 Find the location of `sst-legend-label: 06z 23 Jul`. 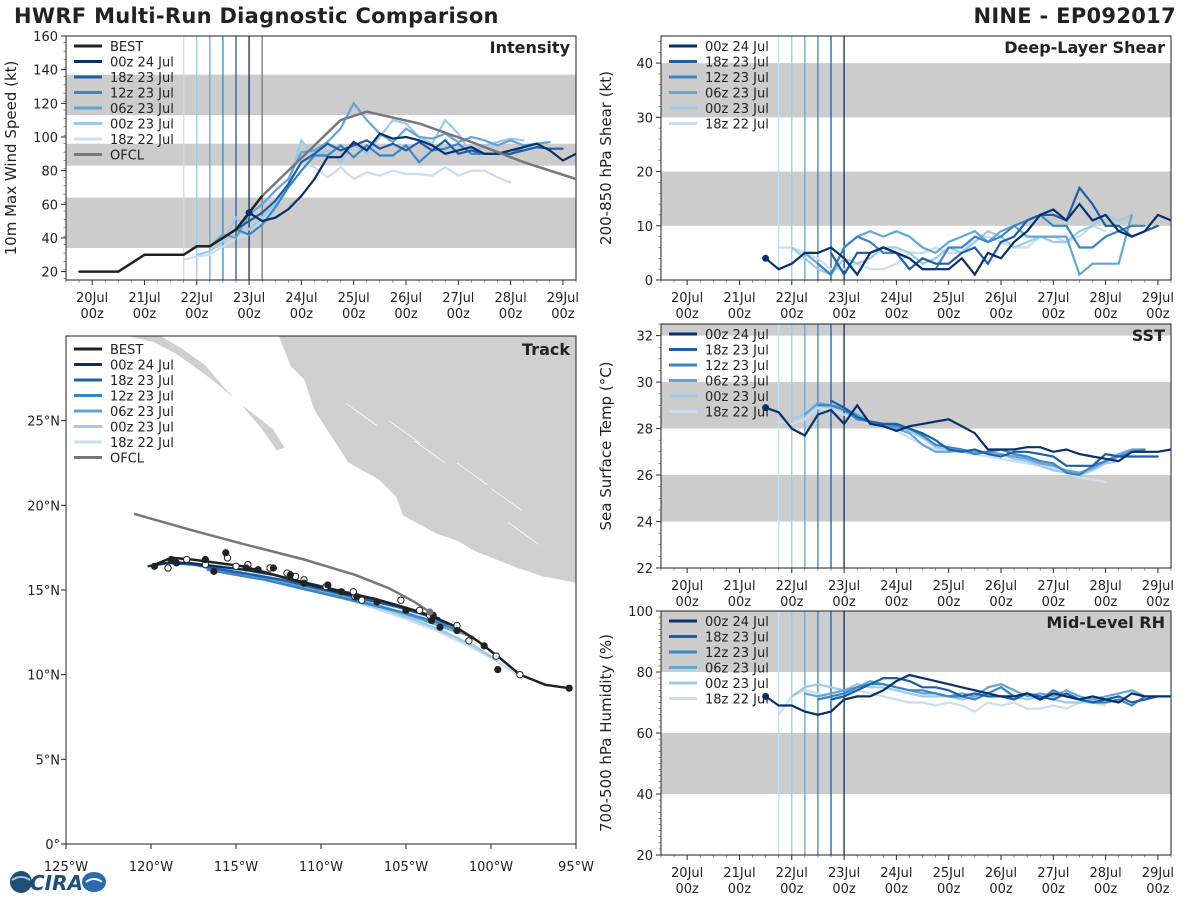

sst-legend-label: 06z 23 Jul is located at coordinates (737, 382).